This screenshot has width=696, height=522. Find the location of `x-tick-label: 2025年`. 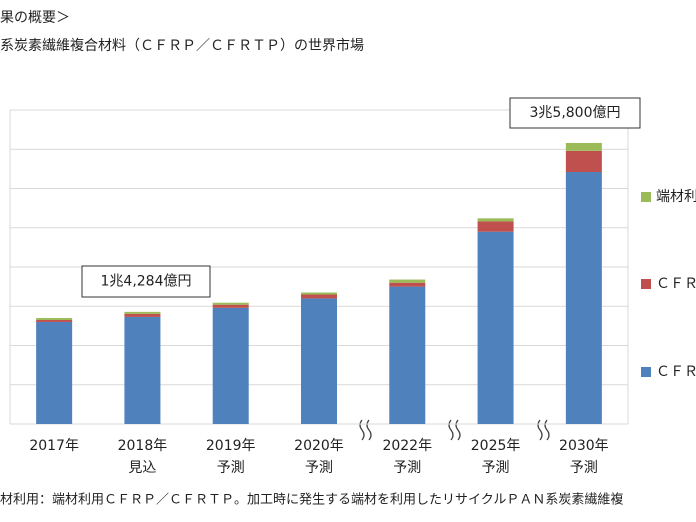

x-tick-label: 2025年 is located at coordinates (496, 446).